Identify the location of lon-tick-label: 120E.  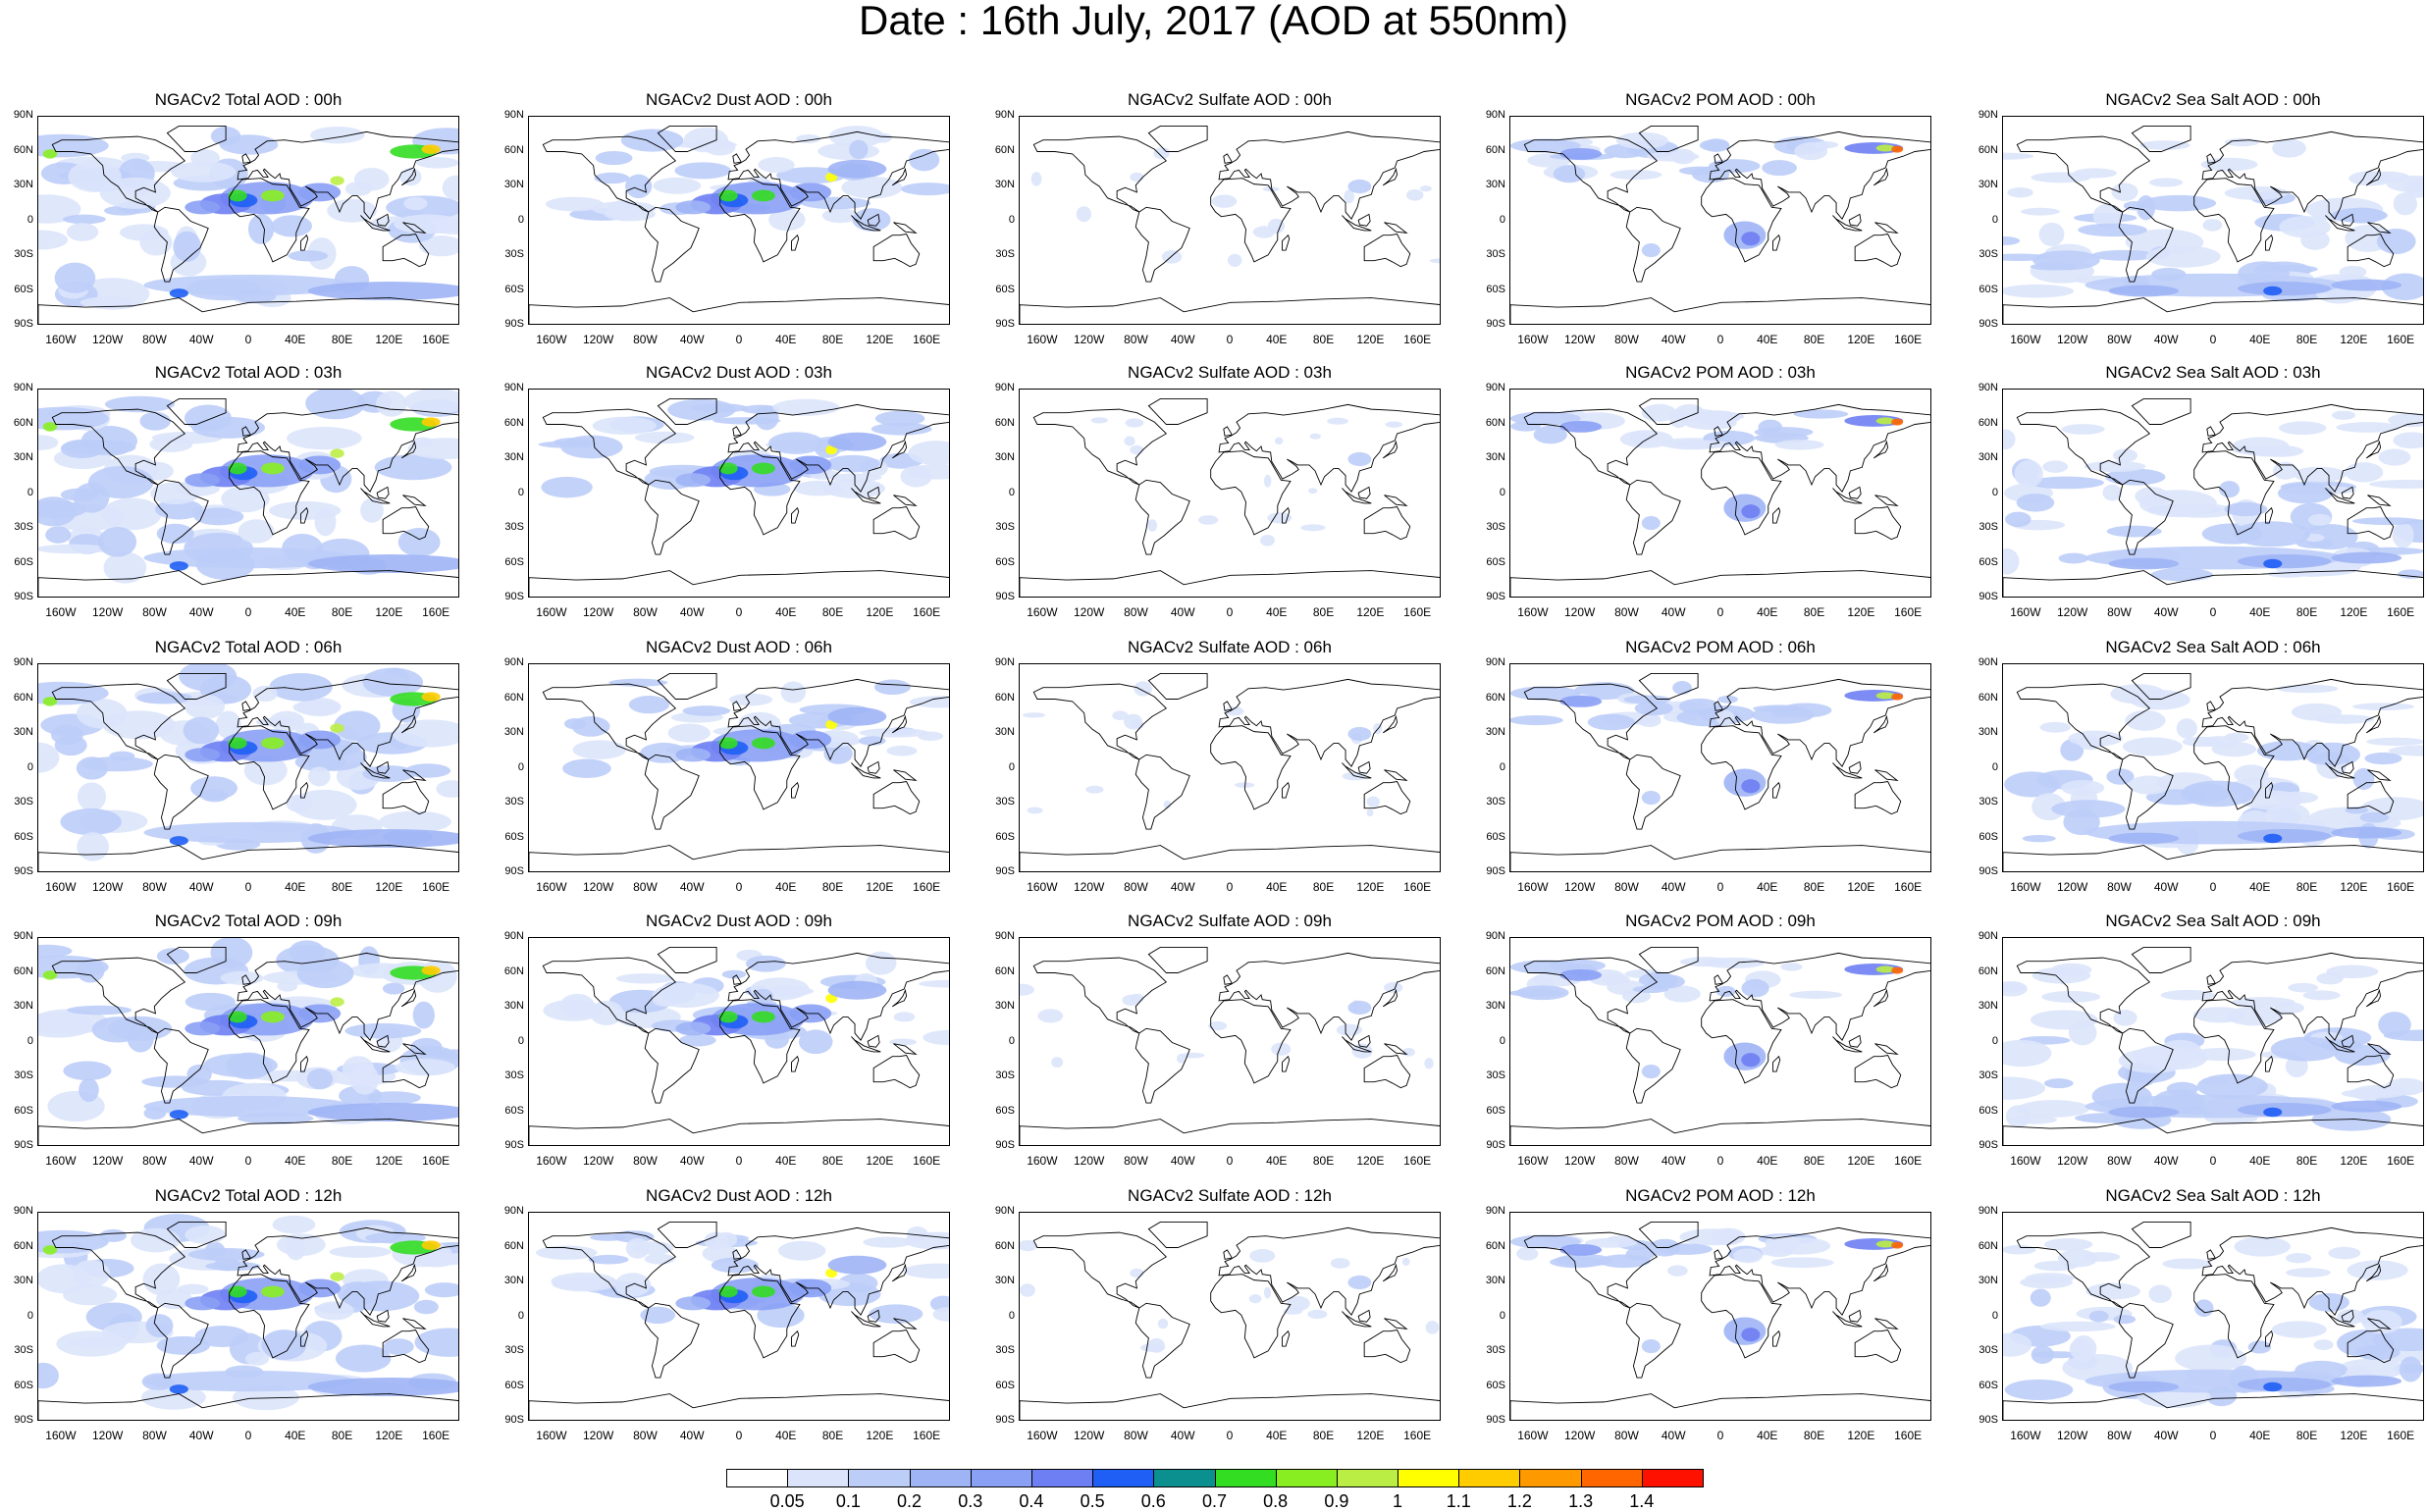
(880, 887).